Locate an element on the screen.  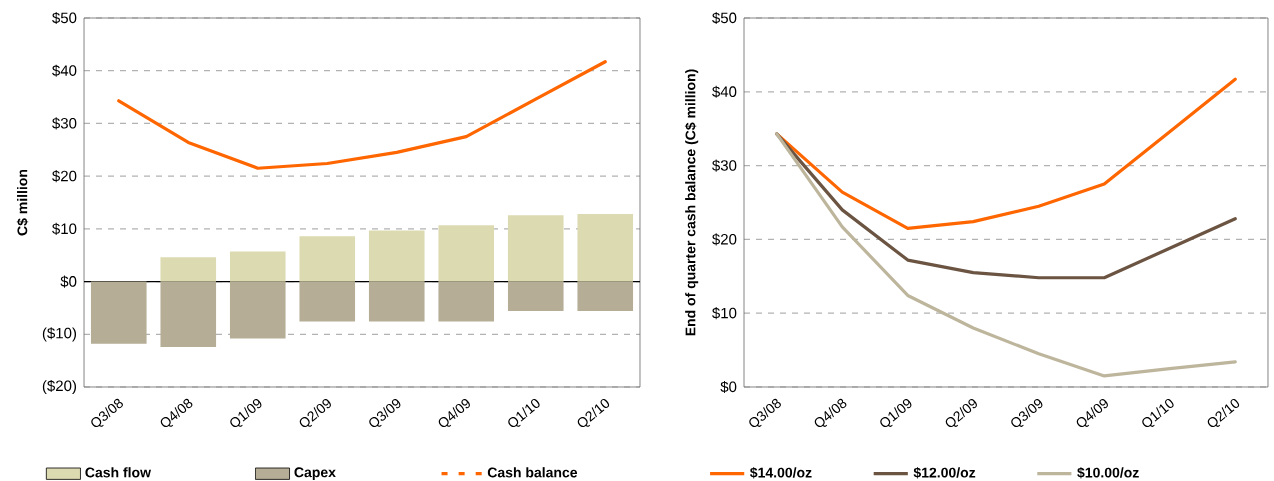
legend-label: $14.00/oz is located at coordinates (781, 473).